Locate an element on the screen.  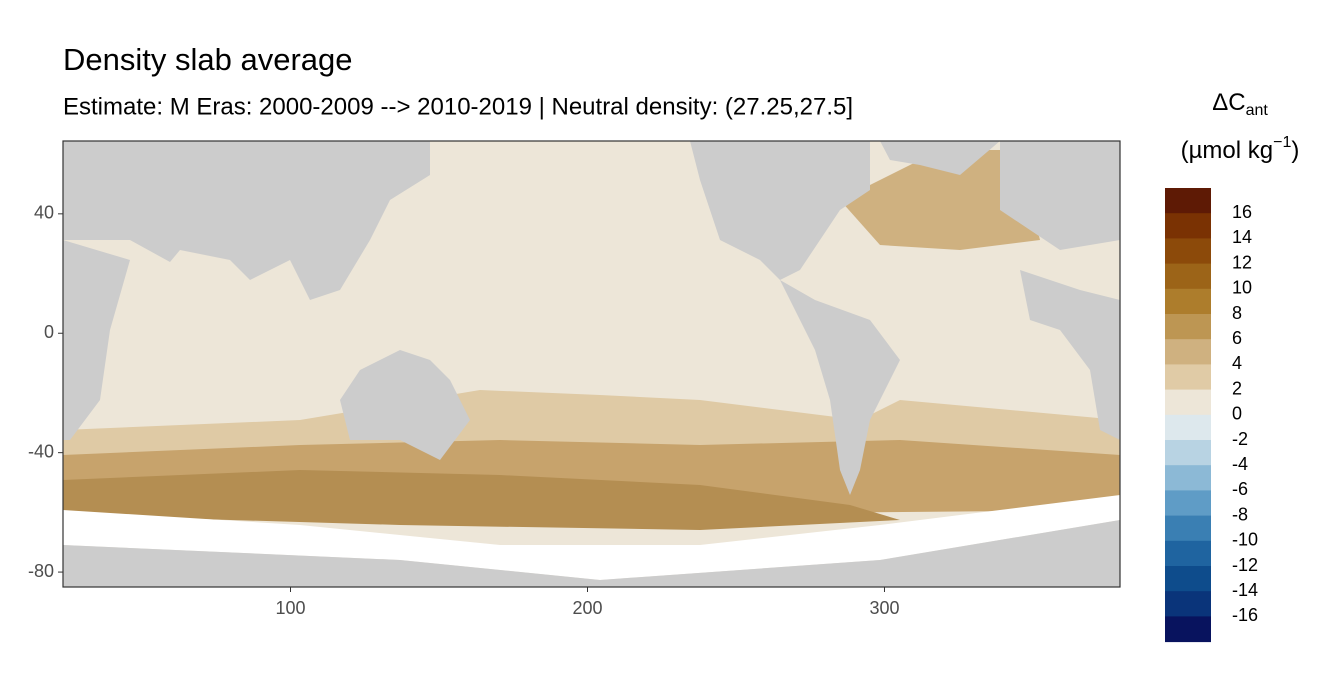
legend-label: -8 is located at coordinates (1240, 514).